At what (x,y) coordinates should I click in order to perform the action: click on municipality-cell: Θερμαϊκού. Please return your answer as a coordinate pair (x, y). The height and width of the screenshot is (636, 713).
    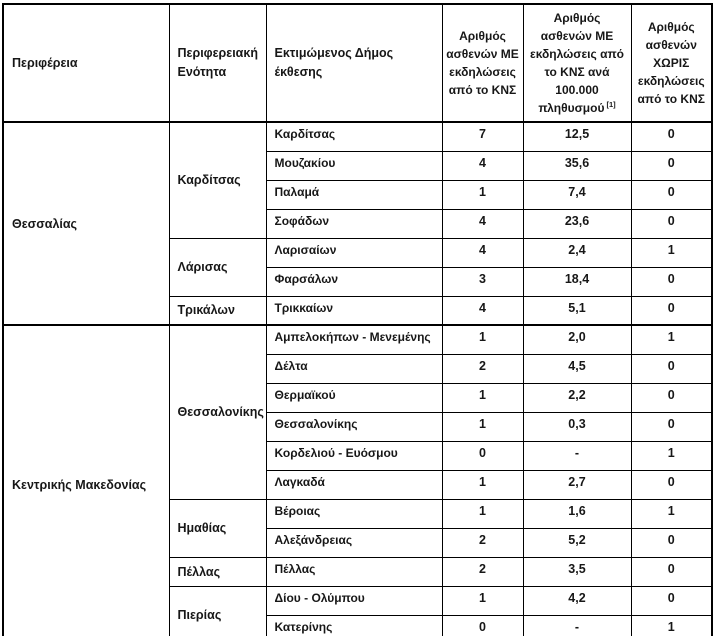
    Looking at the image, I should click on (354, 397).